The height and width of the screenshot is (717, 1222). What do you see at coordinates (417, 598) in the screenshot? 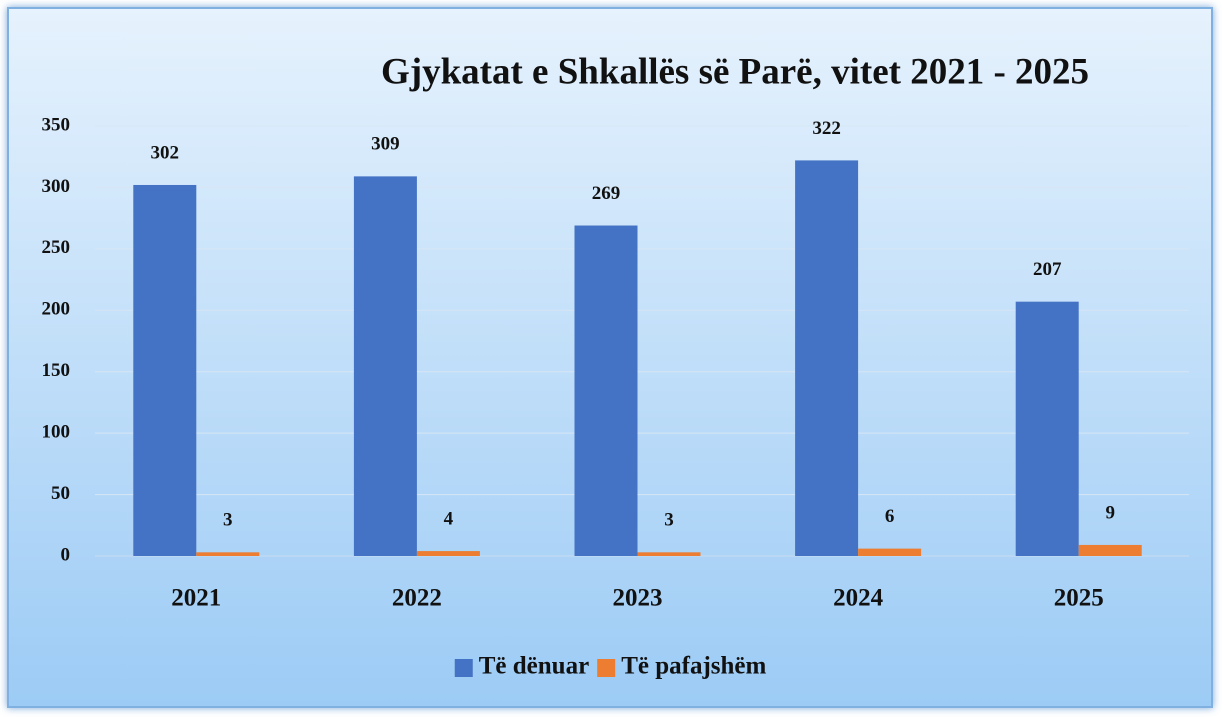
I see `x-tick-label: 2022` at bounding box center [417, 598].